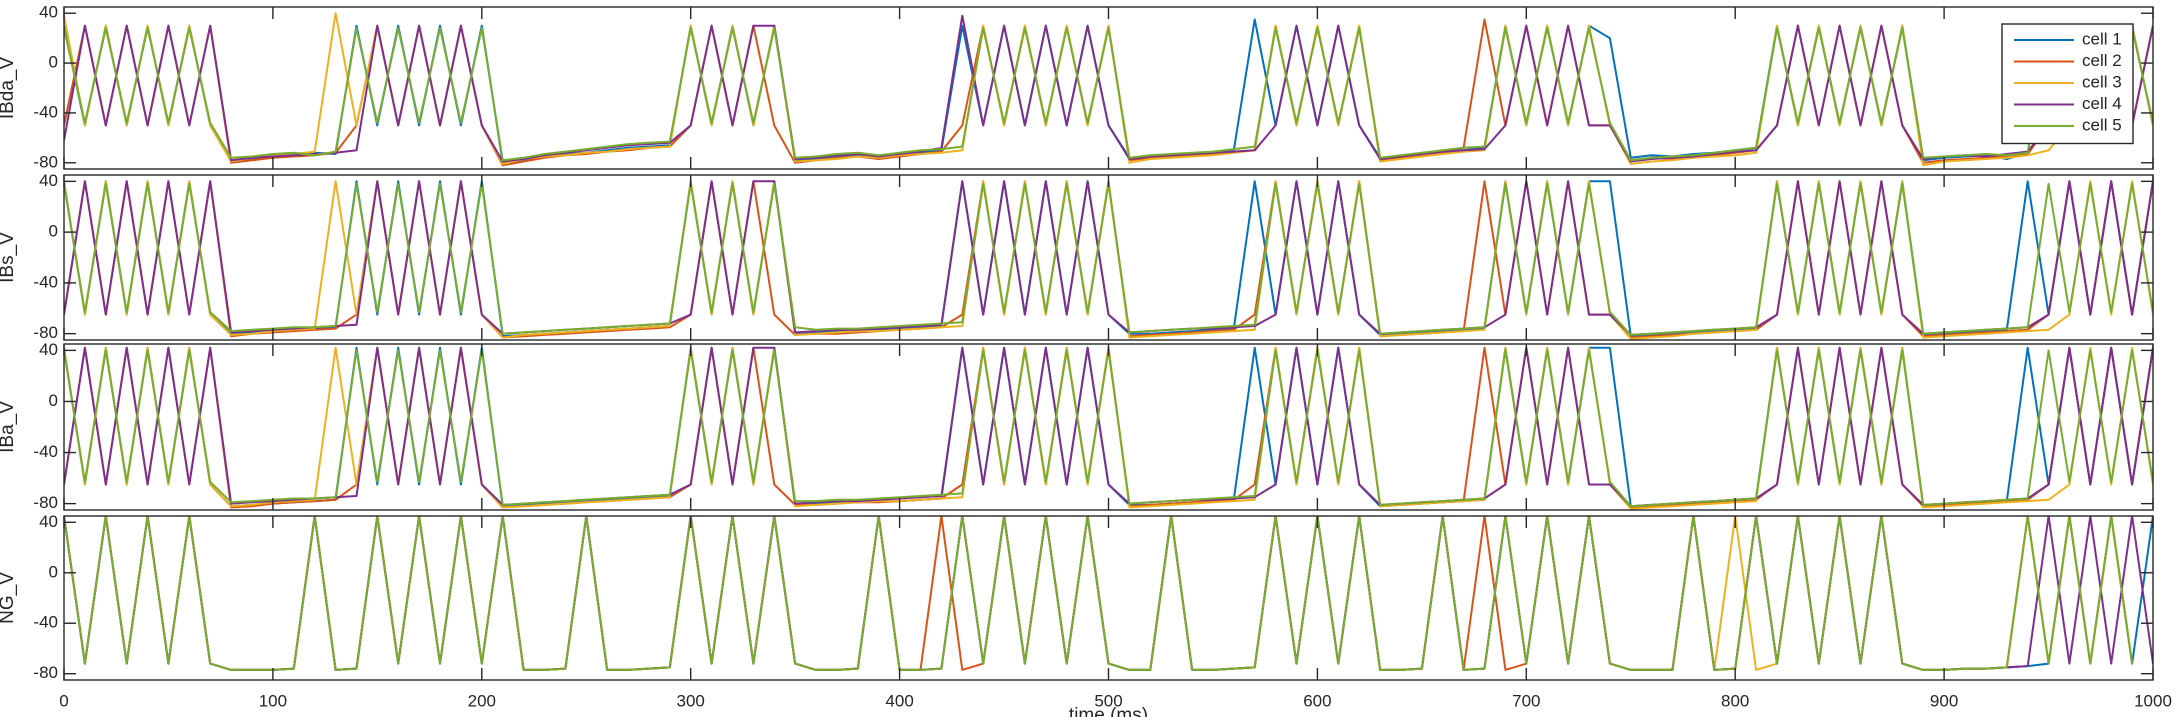 This screenshot has height=717, width=2175. What do you see at coordinates (899, 700) in the screenshot?
I see `x-tick-label: 400` at bounding box center [899, 700].